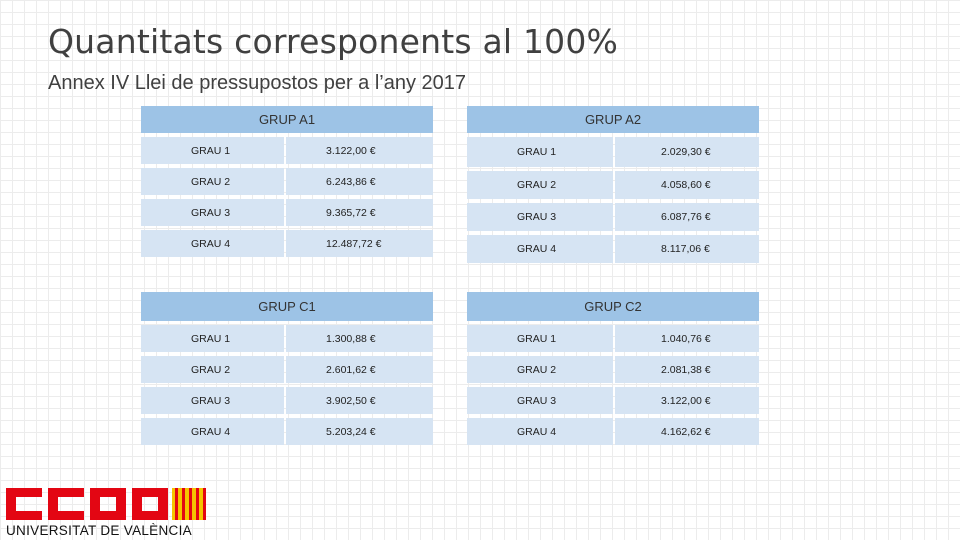  What do you see at coordinates (106, 504) in the screenshot?
I see `ccoo-logo-mark` at bounding box center [106, 504].